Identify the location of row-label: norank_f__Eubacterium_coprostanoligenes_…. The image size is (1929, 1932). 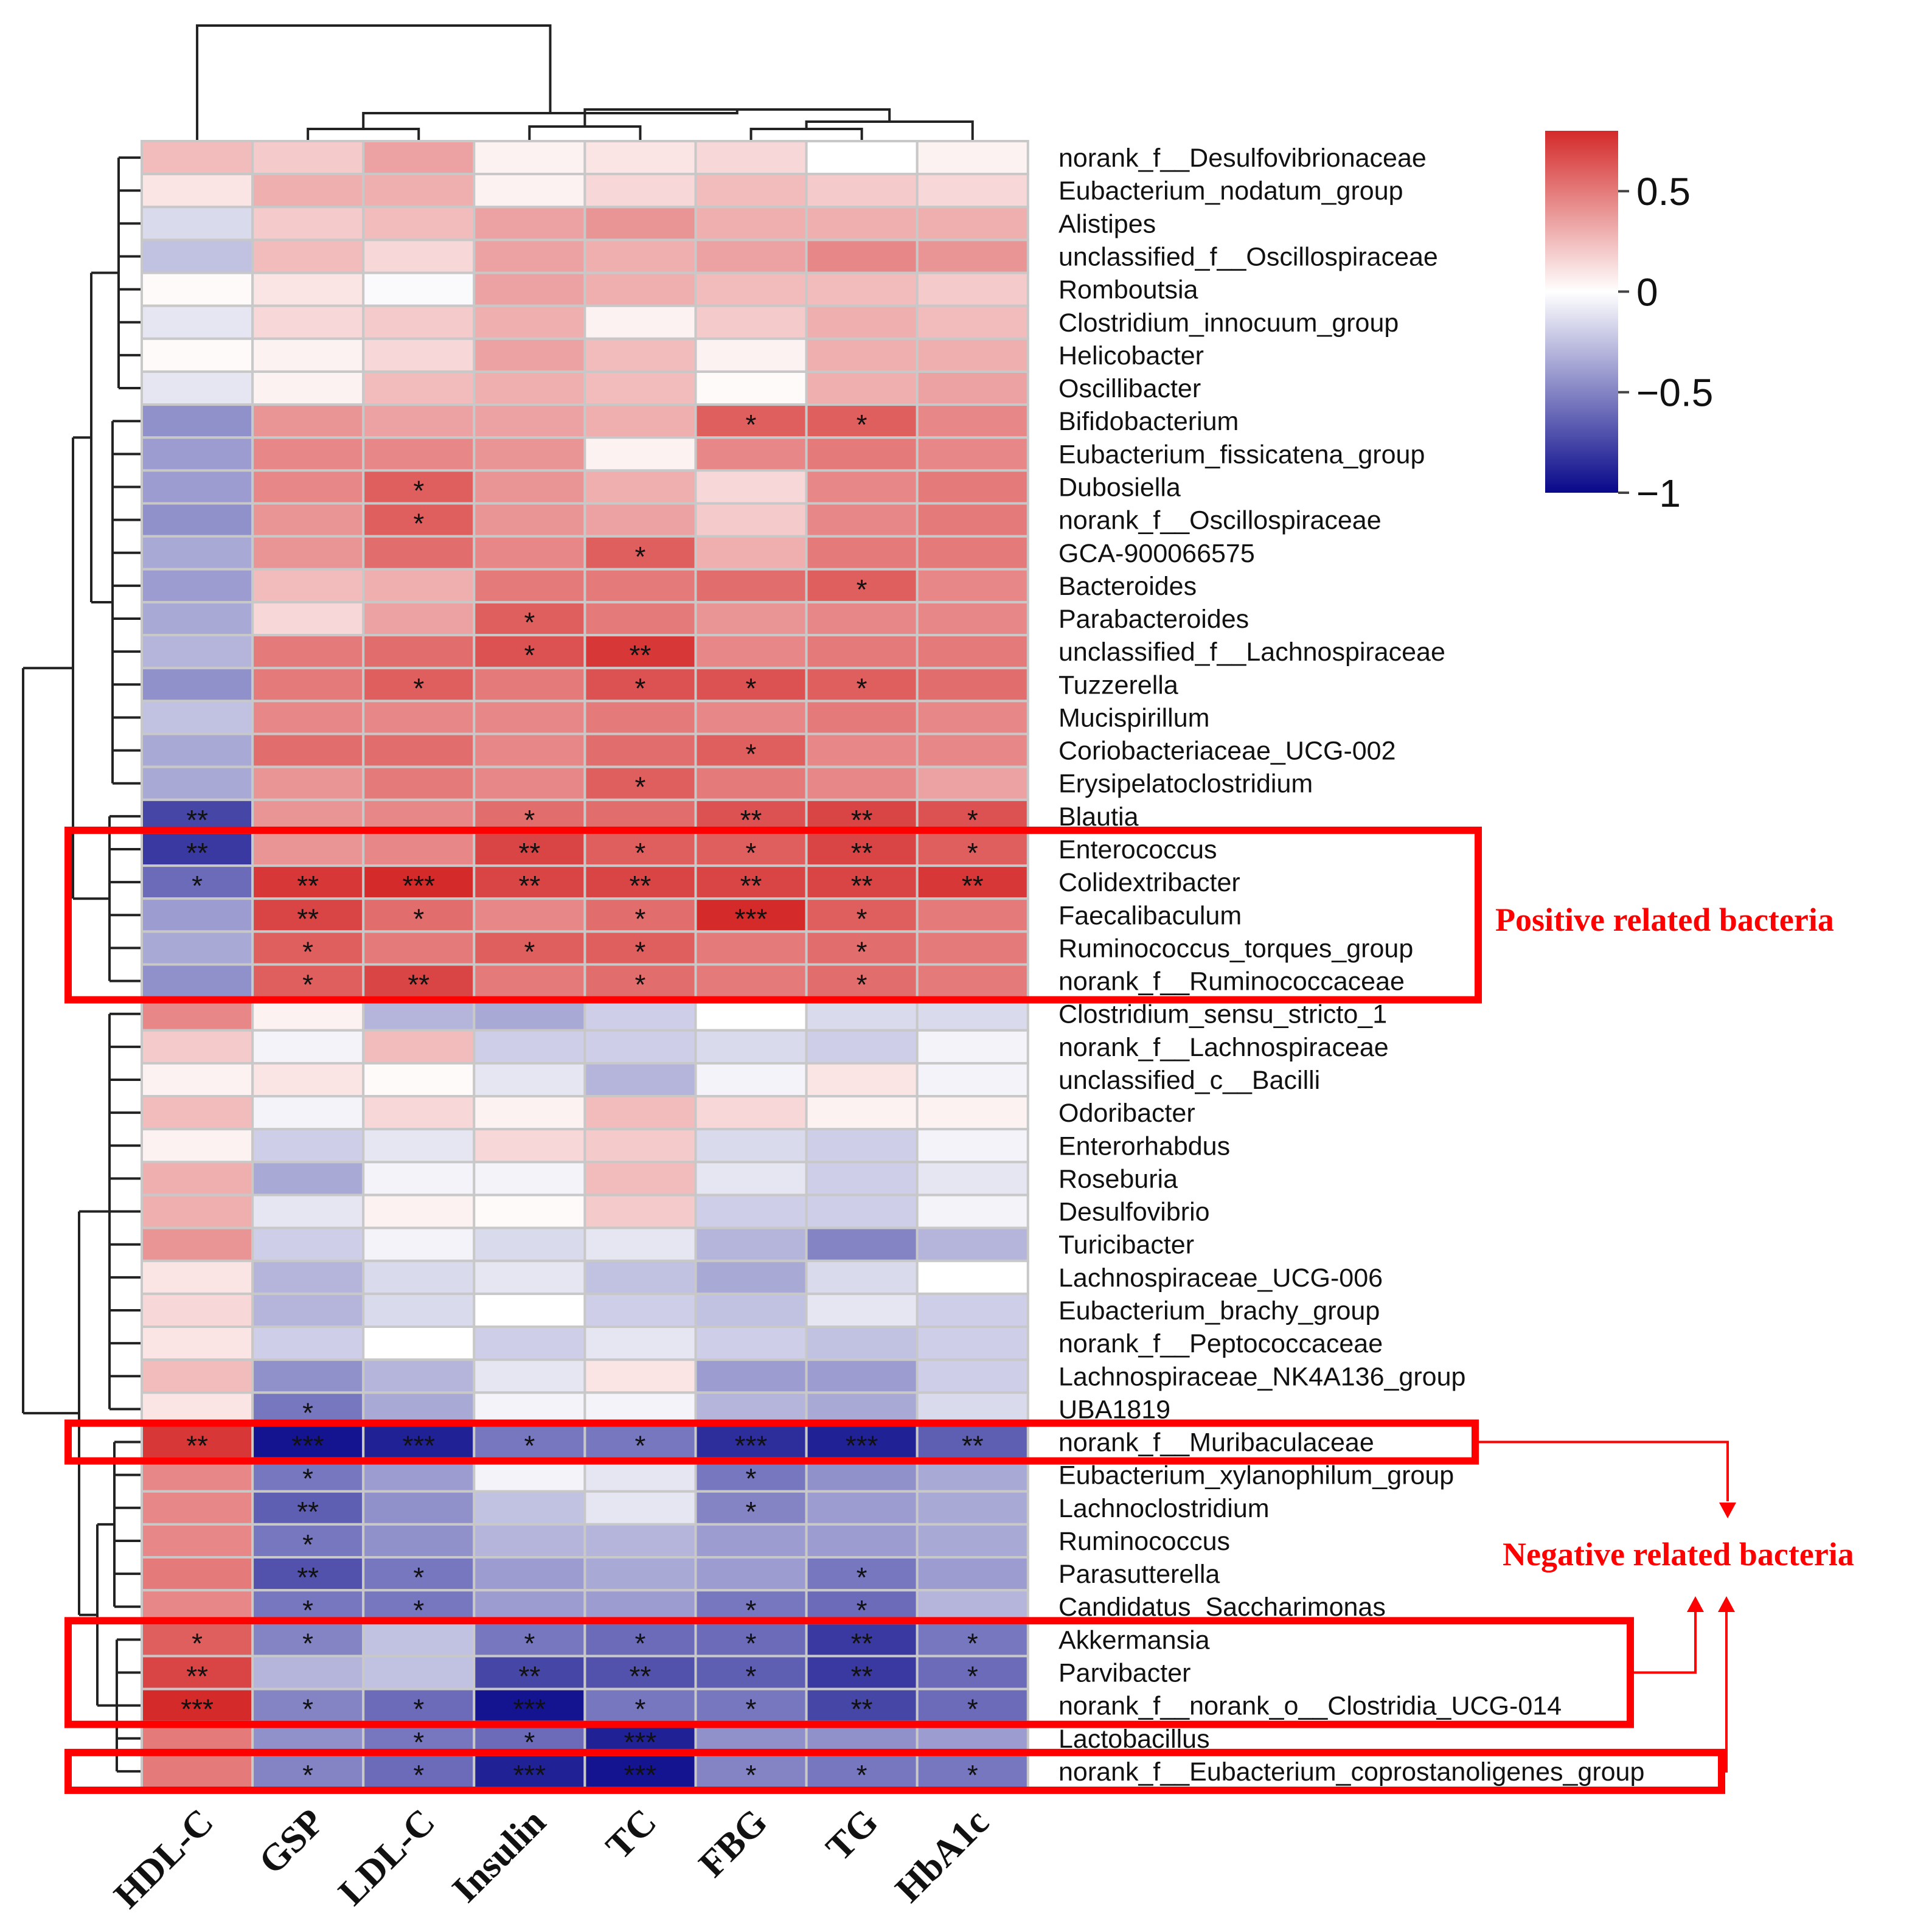
(1351, 1772).